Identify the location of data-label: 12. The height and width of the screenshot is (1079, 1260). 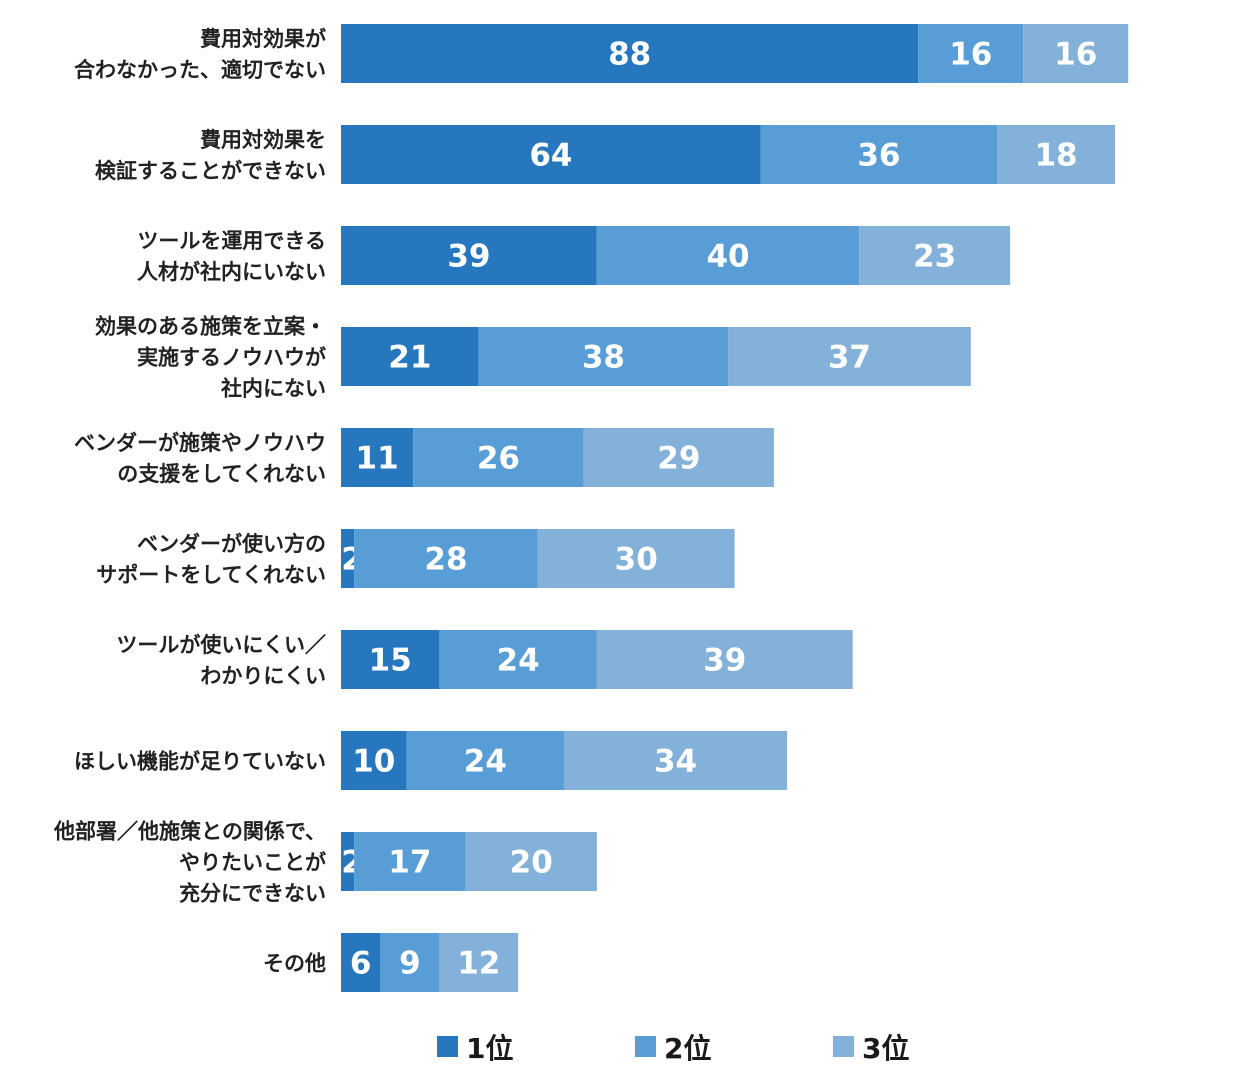
(478, 964).